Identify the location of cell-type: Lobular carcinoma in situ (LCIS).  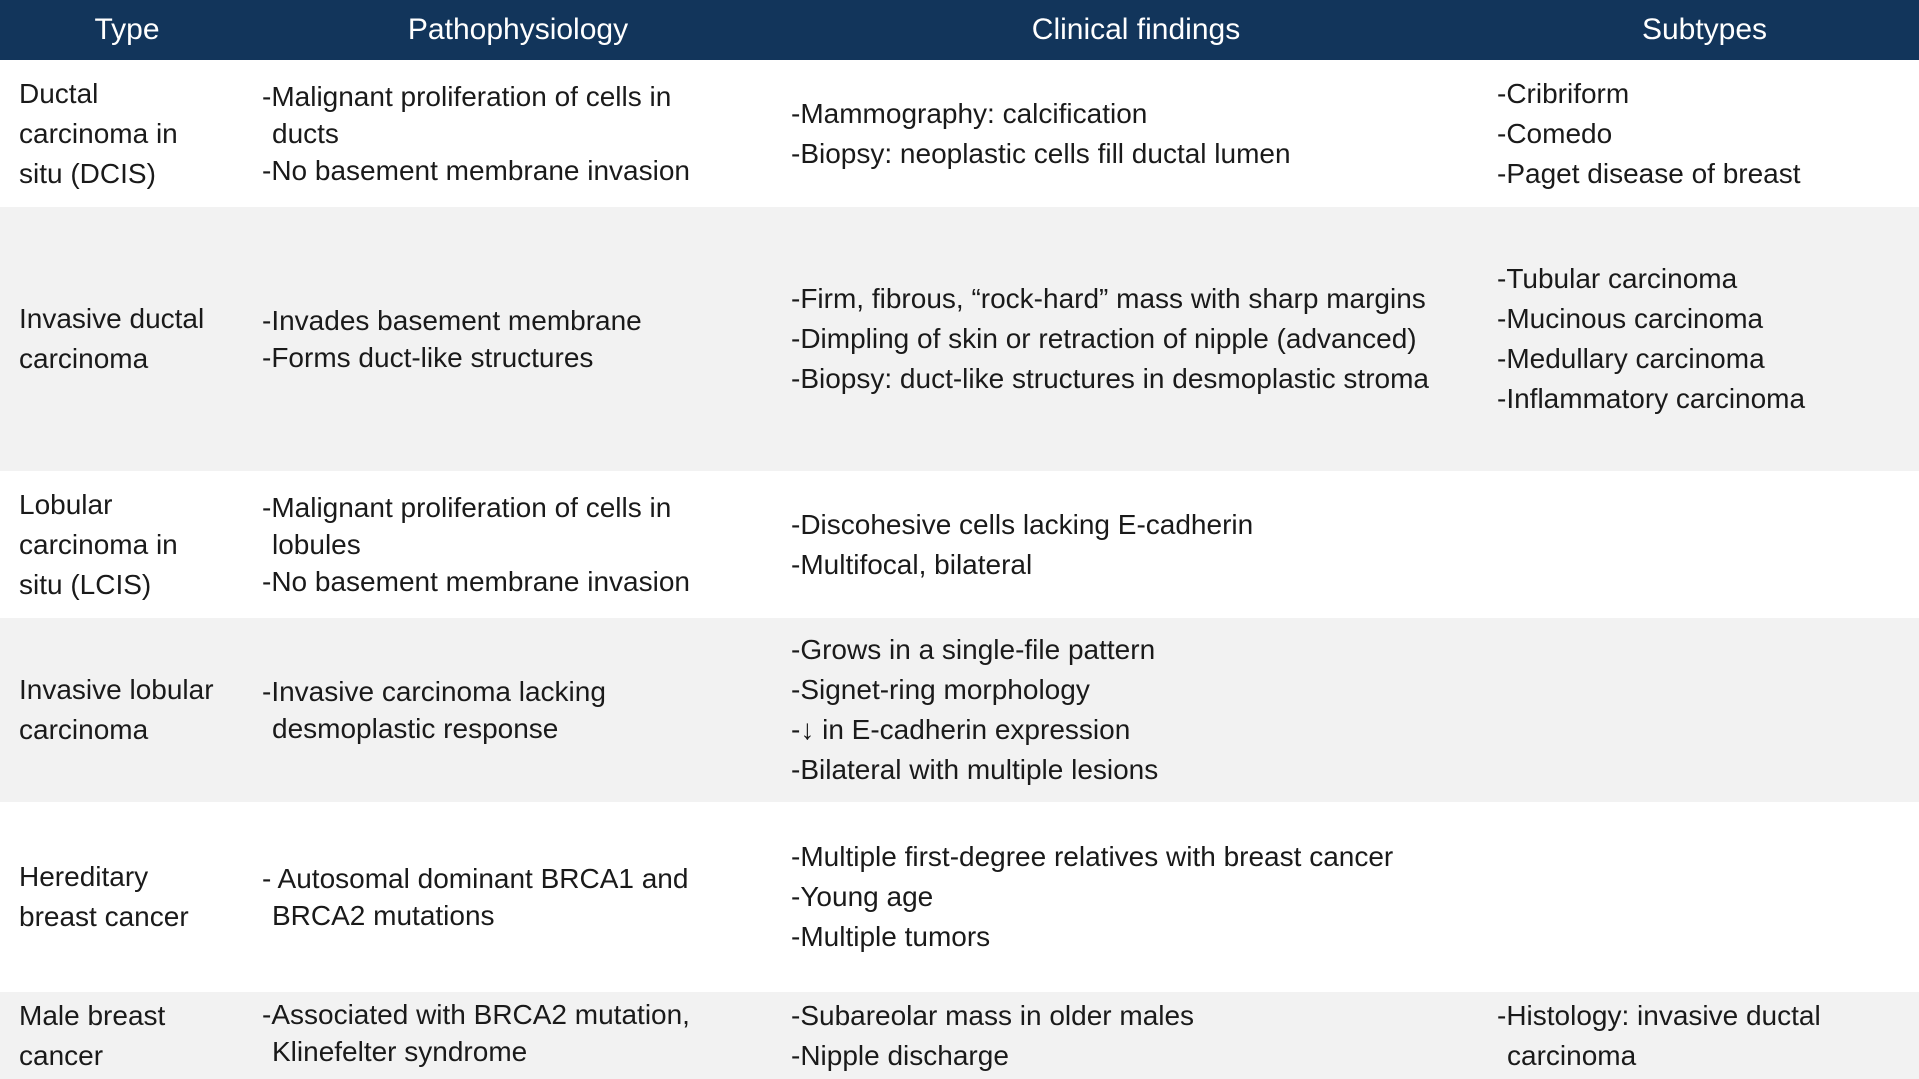
(134, 544).